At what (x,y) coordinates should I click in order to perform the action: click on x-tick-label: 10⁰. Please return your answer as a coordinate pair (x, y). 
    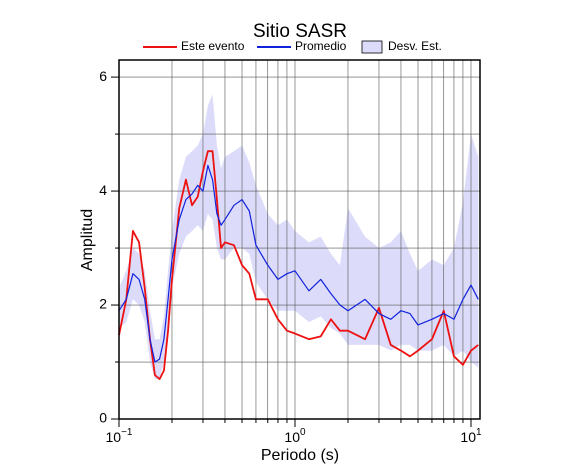
    Looking at the image, I should click on (295, 436).